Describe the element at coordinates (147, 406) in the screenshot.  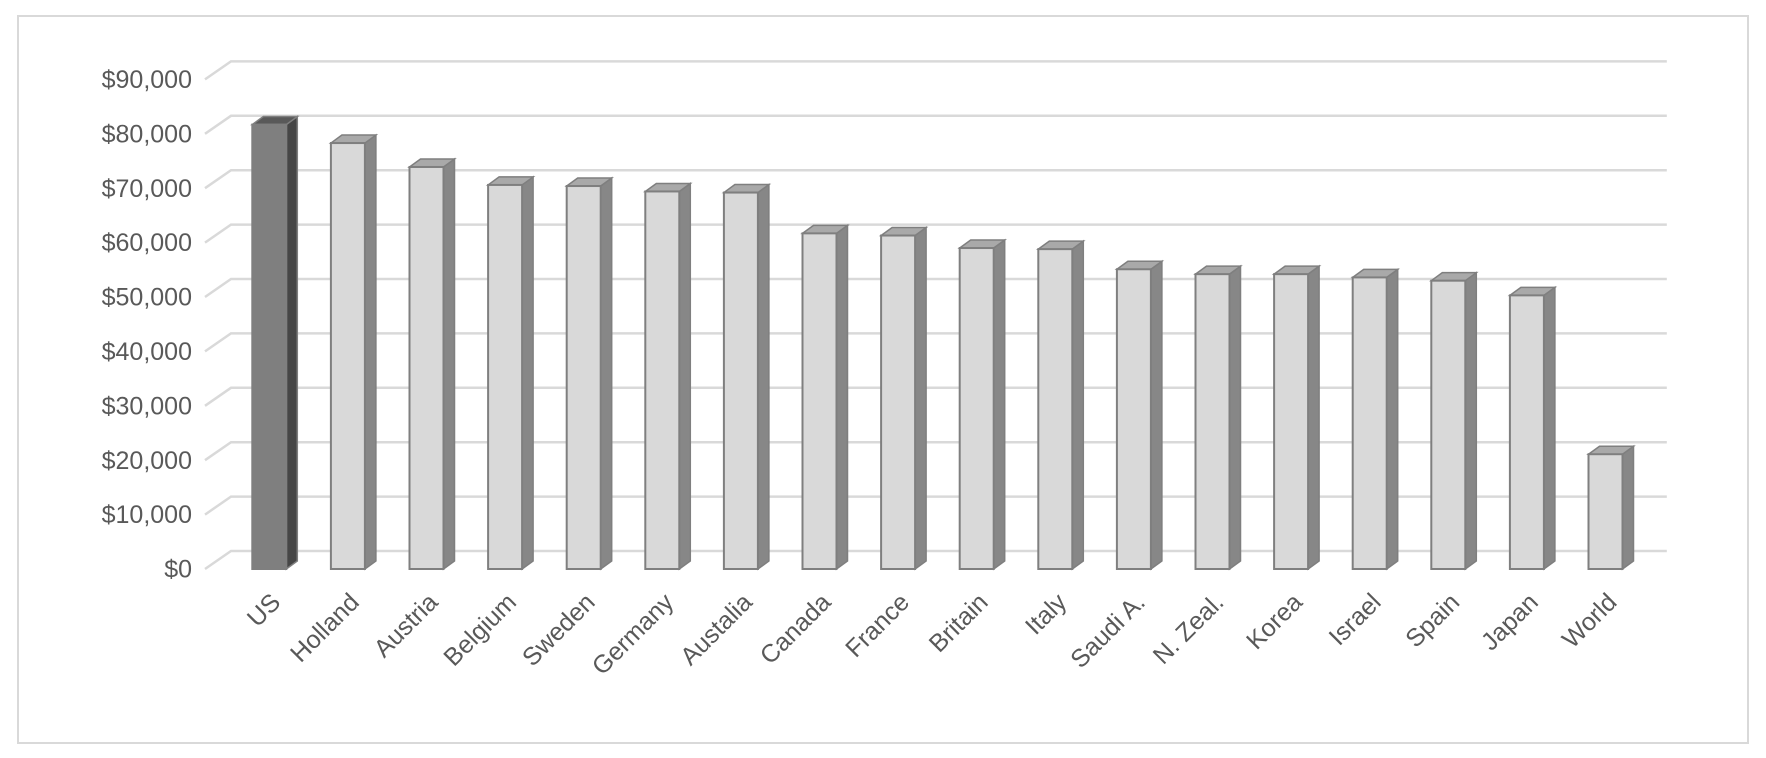
I see `y-tick-label: $30,000` at that location.